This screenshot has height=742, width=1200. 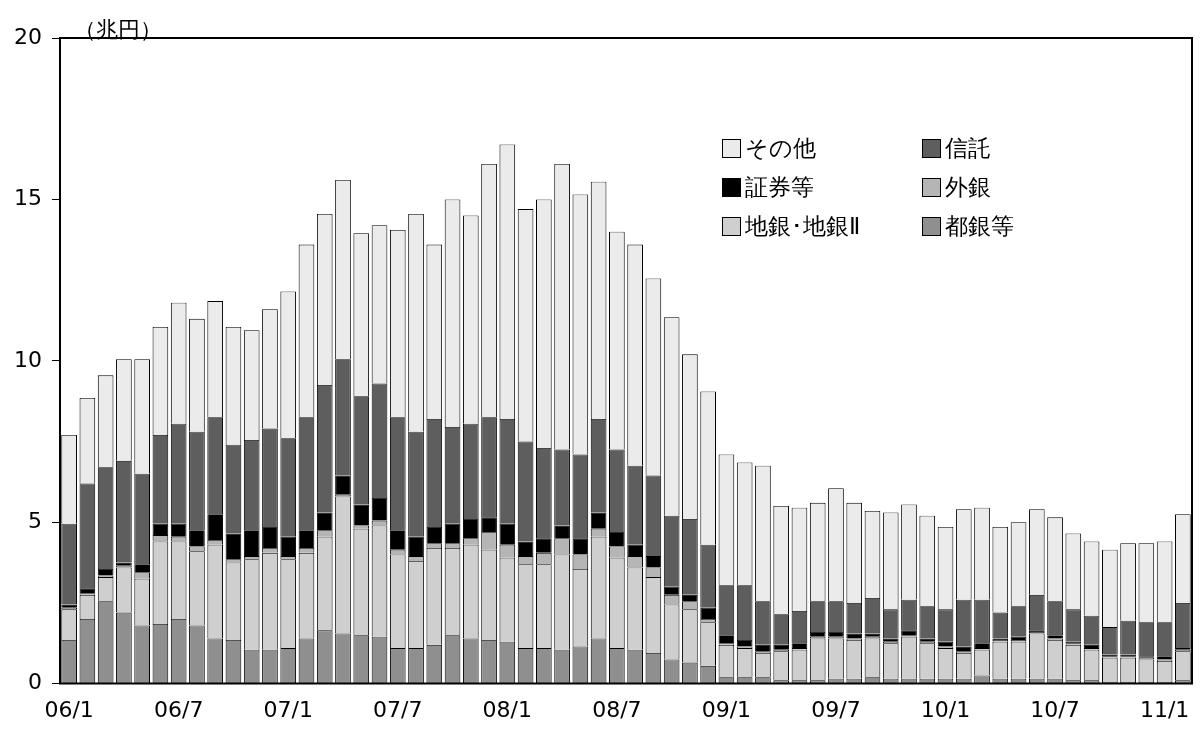 What do you see at coordinates (945, 709) in the screenshot?
I see `x-tick-label: 10/1` at bounding box center [945, 709].